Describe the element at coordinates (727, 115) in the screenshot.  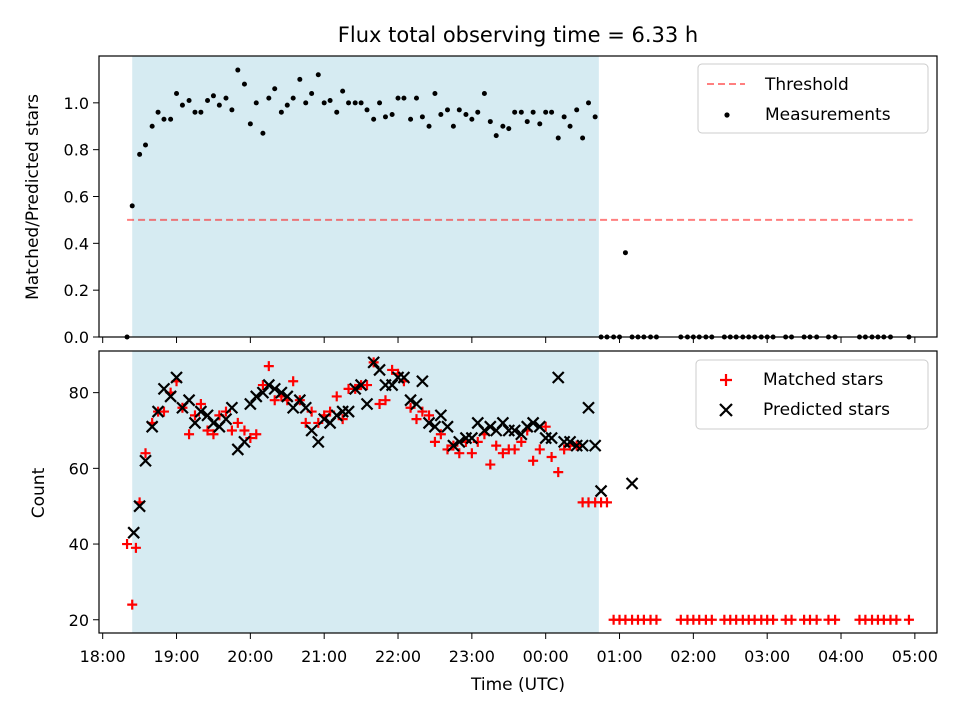
I see `legend-measurements-swatch` at that location.